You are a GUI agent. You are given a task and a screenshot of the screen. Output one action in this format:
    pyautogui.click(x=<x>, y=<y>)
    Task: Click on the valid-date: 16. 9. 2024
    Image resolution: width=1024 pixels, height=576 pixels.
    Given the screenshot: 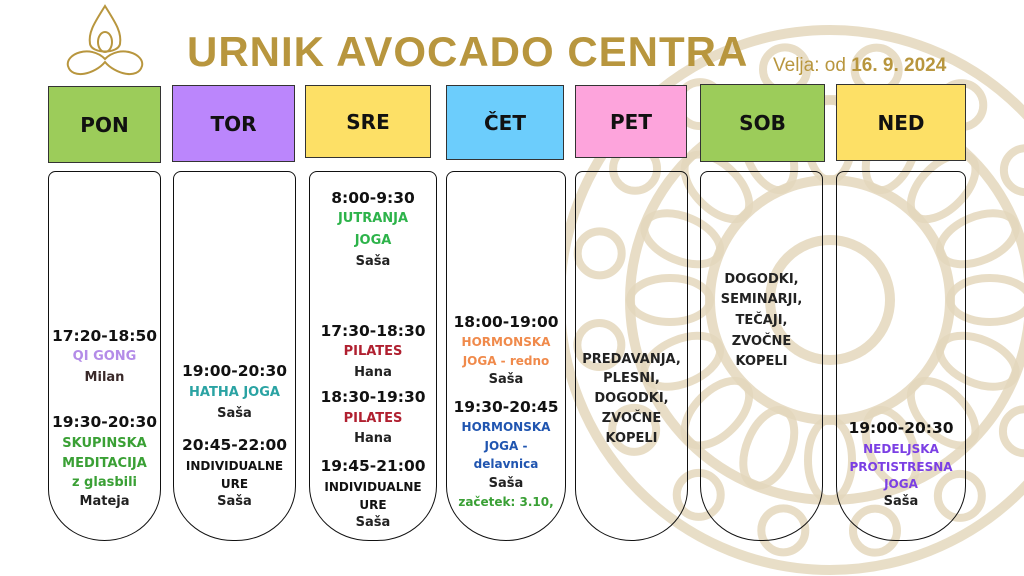 What is the action you would take?
    pyautogui.click(x=899, y=65)
    